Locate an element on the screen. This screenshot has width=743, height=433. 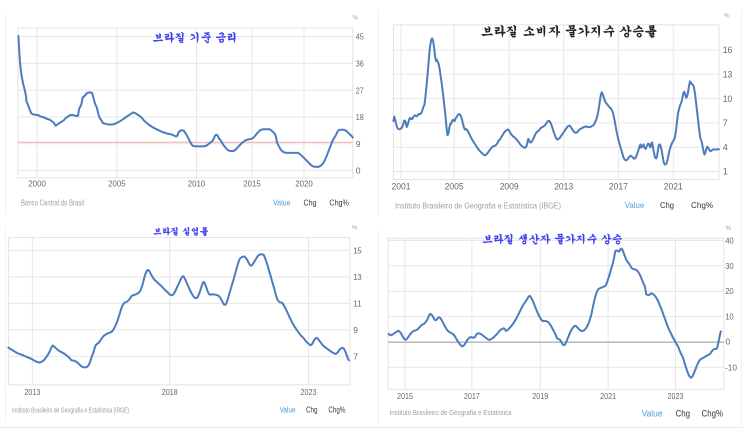
svg-text: 2019 is located at coordinates (540, 396).